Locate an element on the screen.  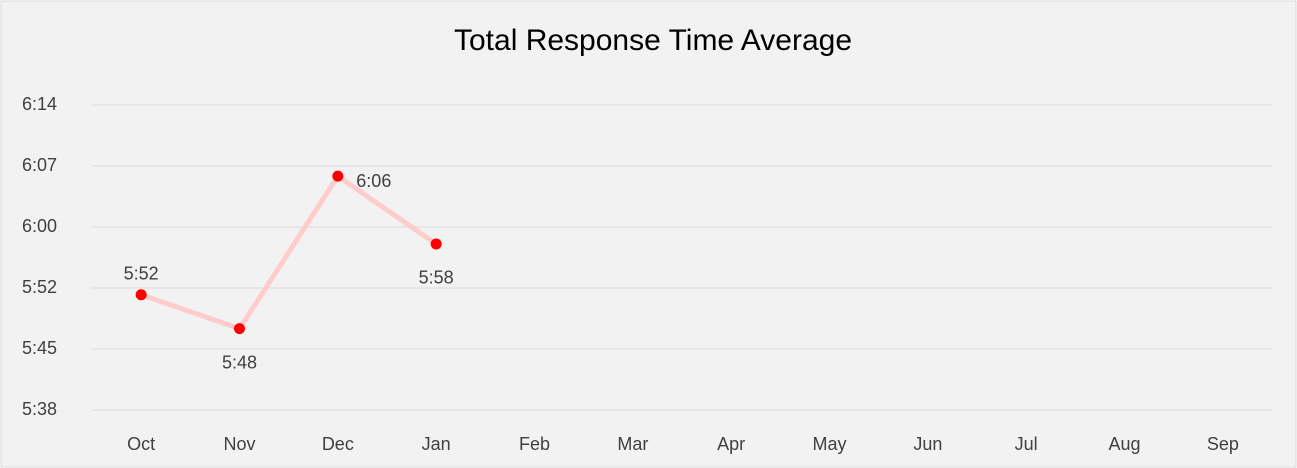
x-tick-label: Dec is located at coordinates (338, 444).